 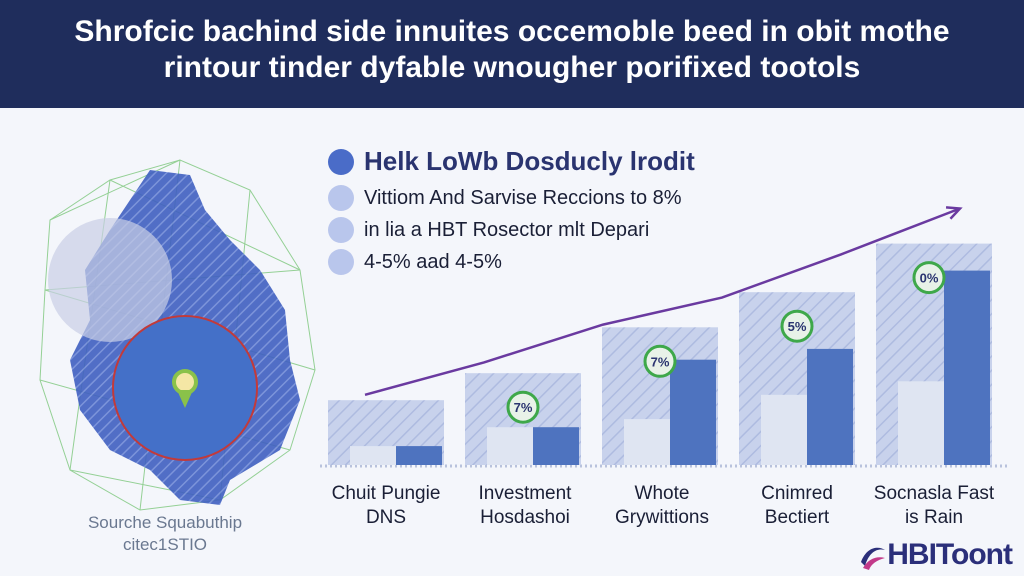 I want to click on percent-badge-label: 0%, so click(x=929, y=278).